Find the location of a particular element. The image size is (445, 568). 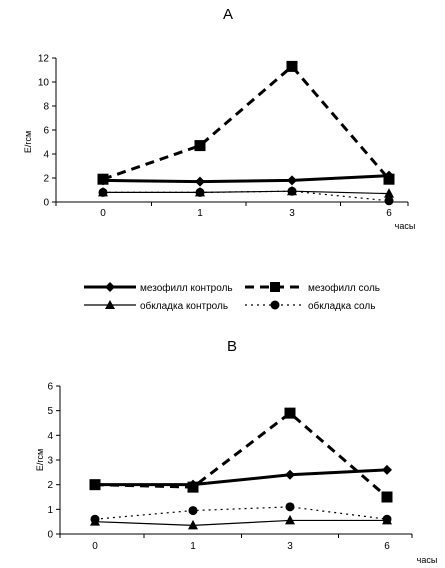

legend-item-mesophyll-control: мезофилл контроль is located at coordinates (158, 288).